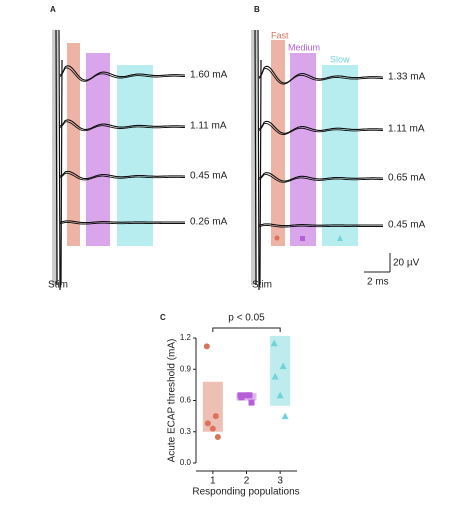 The height and width of the screenshot is (513, 474). I want to click on trace-label: 1.33 mA, so click(407, 77).